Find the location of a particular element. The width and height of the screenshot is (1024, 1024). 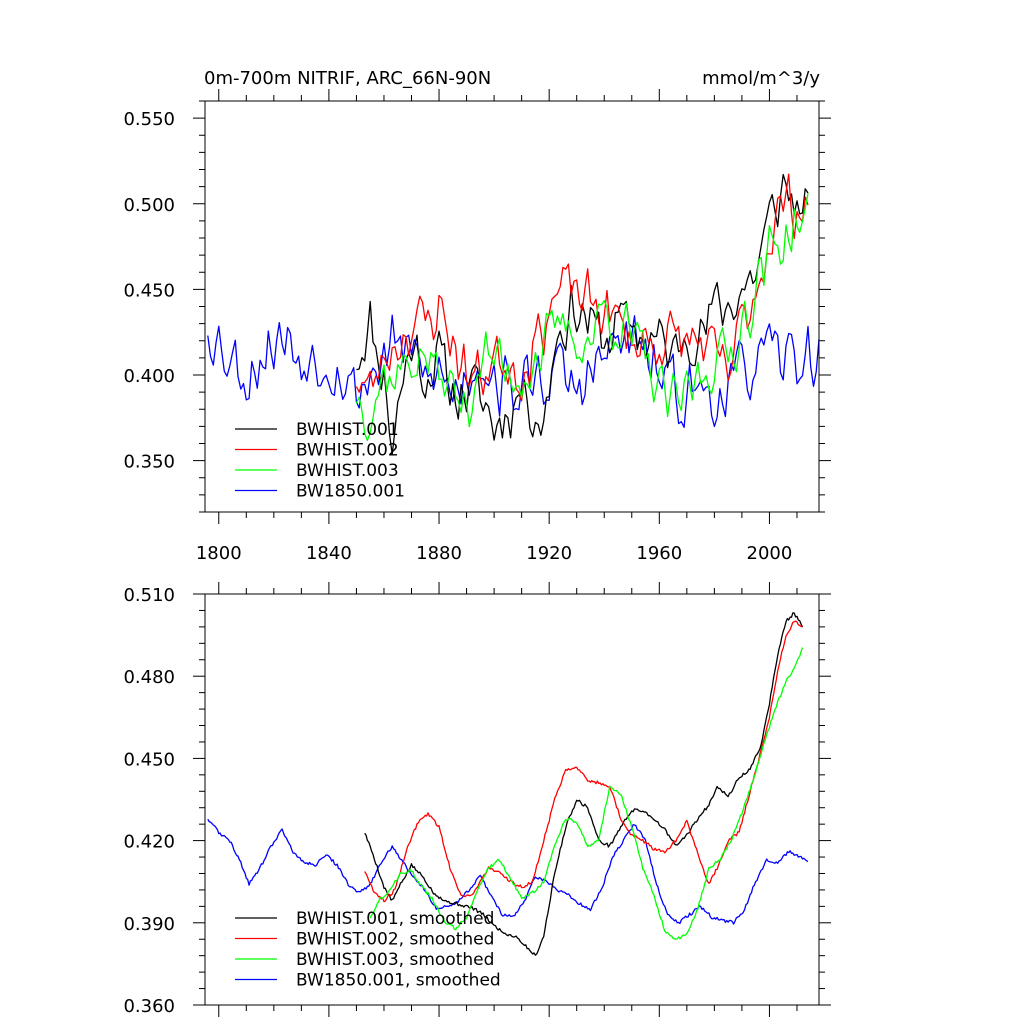

top-x-tick-label: 2000 is located at coordinates (770, 553).